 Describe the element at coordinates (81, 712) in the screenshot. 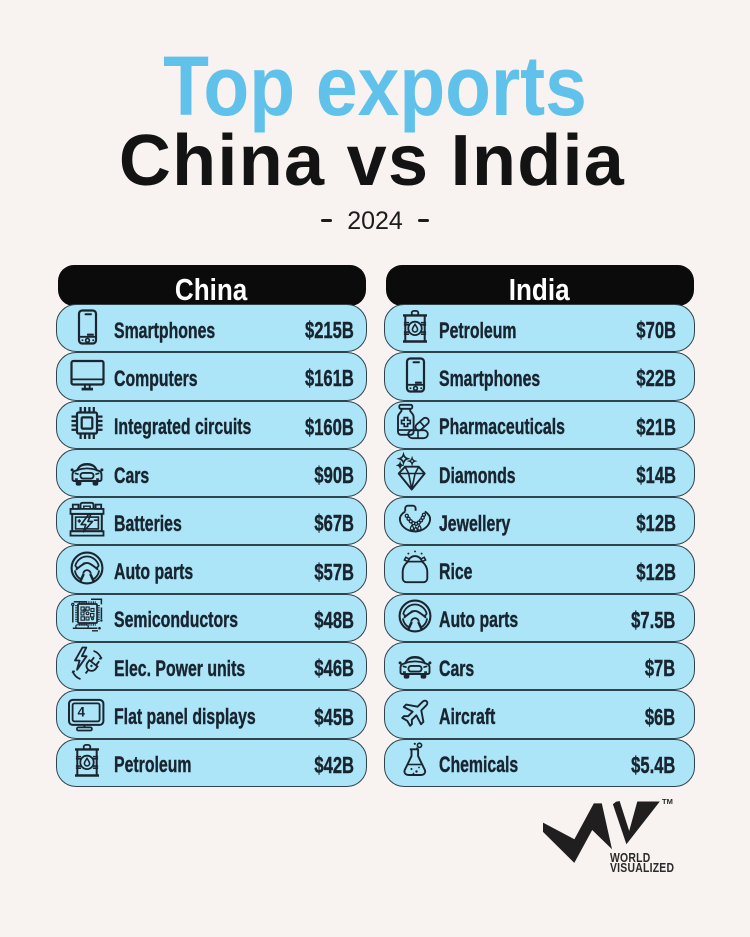

I see `svg-text: 4` at that location.